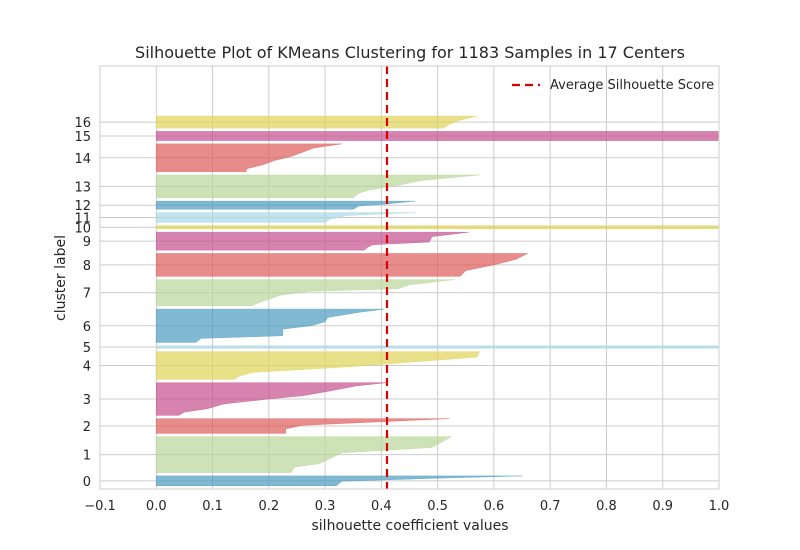  What do you see at coordinates (406, 506) in the screenshot?
I see `x-axis-ticks: −0.1 0.0 0.1 0.2 0.3 0.4 0.5 0.6 0.7 0.8 0.9 1.0` at bounding box center [406, 506].